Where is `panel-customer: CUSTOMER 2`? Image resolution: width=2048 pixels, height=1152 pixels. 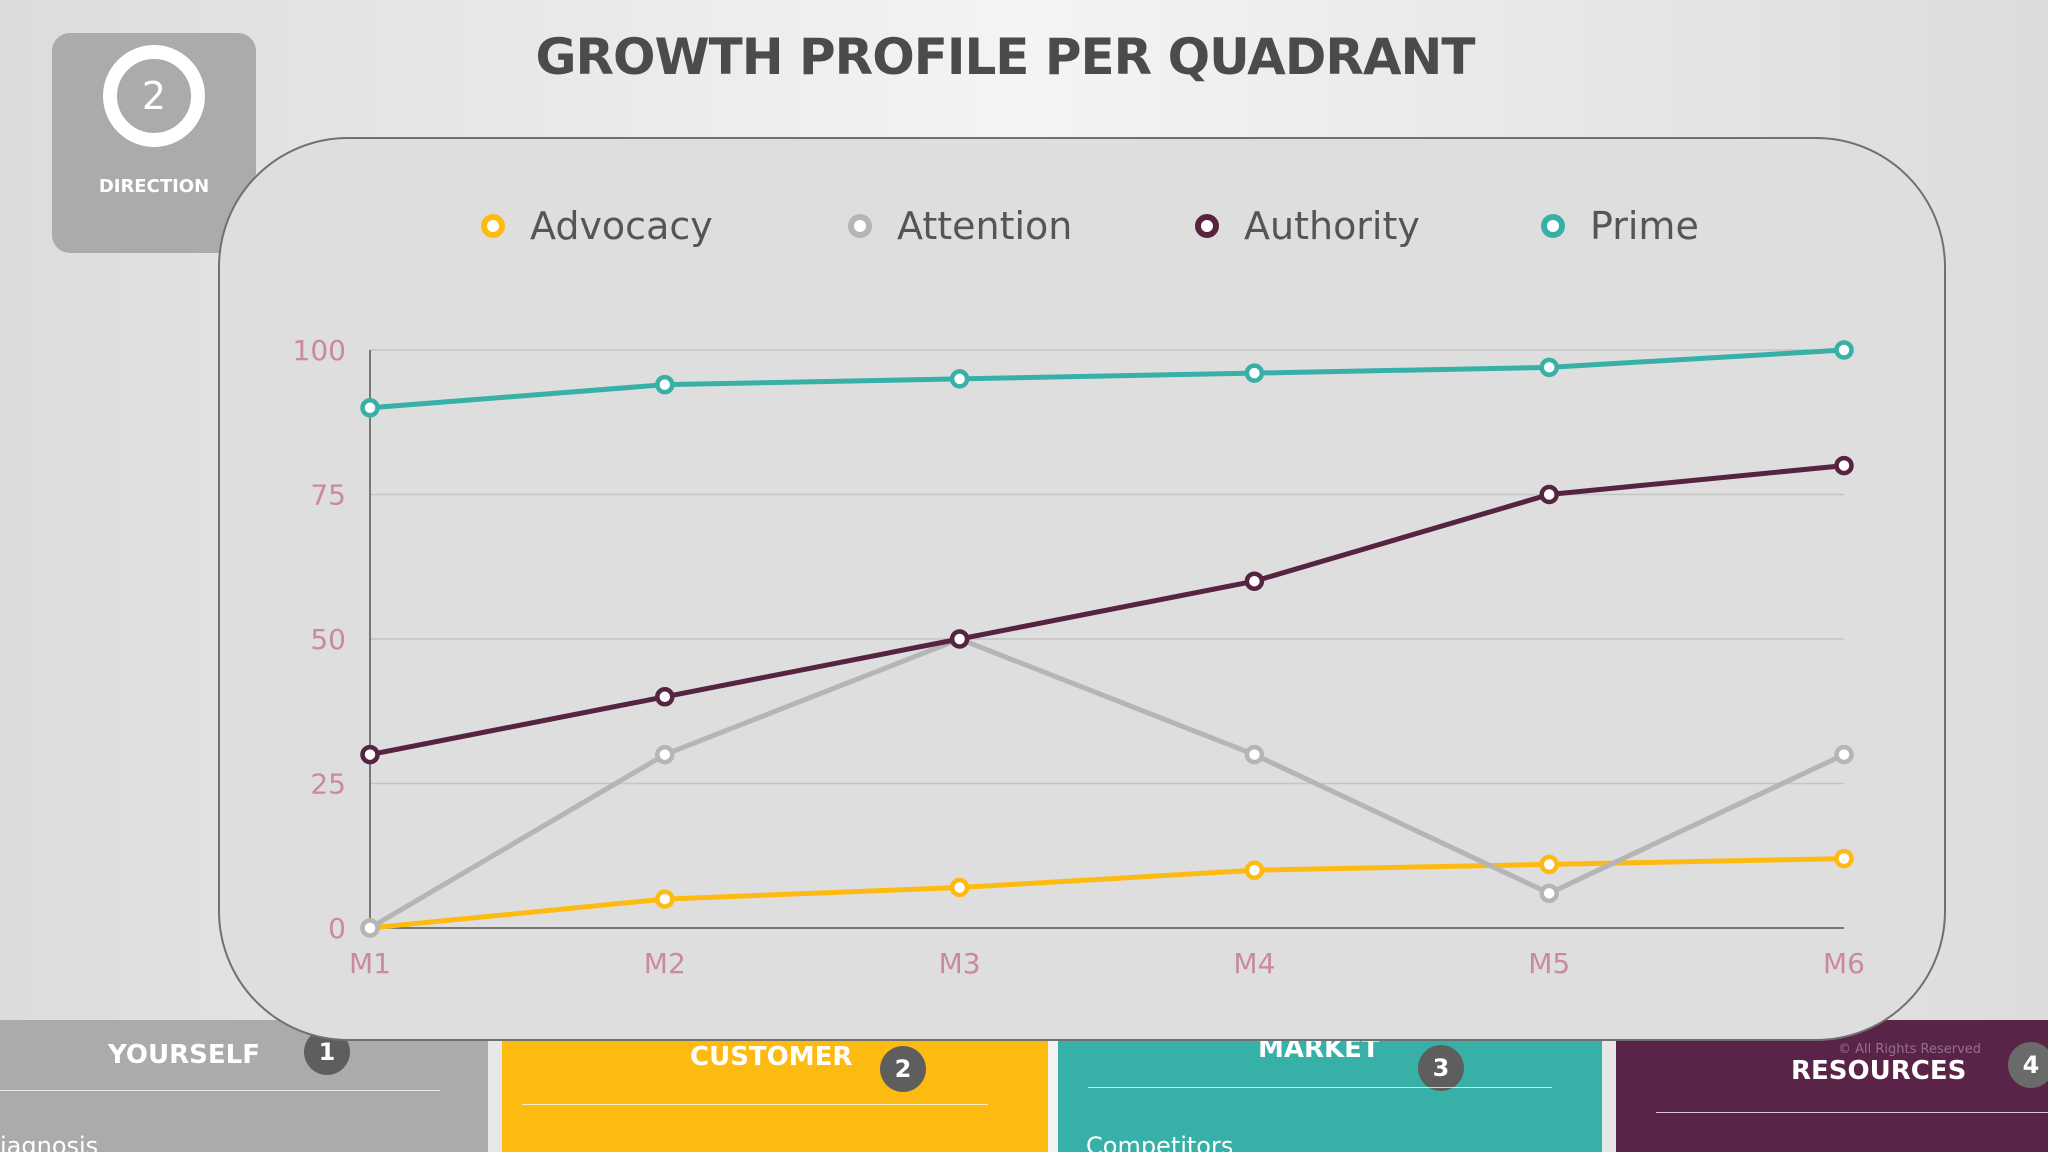 panel-customer: CUSTOMER 2 is located at coordinates (775, 1086).